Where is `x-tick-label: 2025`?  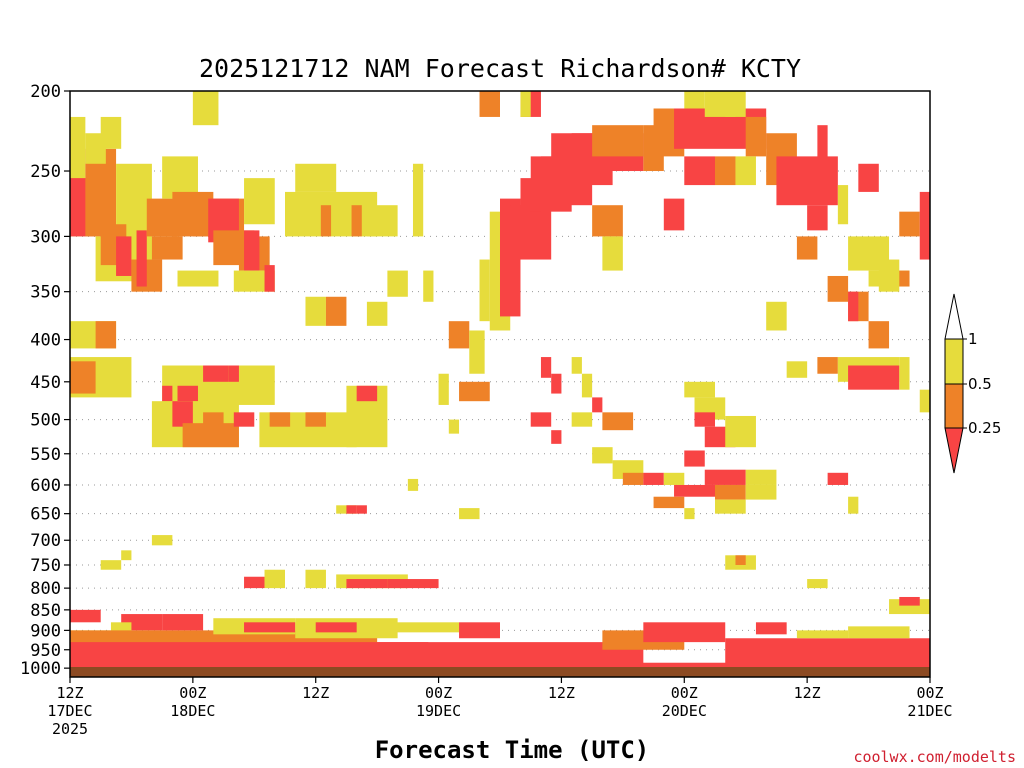
x-tick-label: 2025 is located at coordinates (70, 729).